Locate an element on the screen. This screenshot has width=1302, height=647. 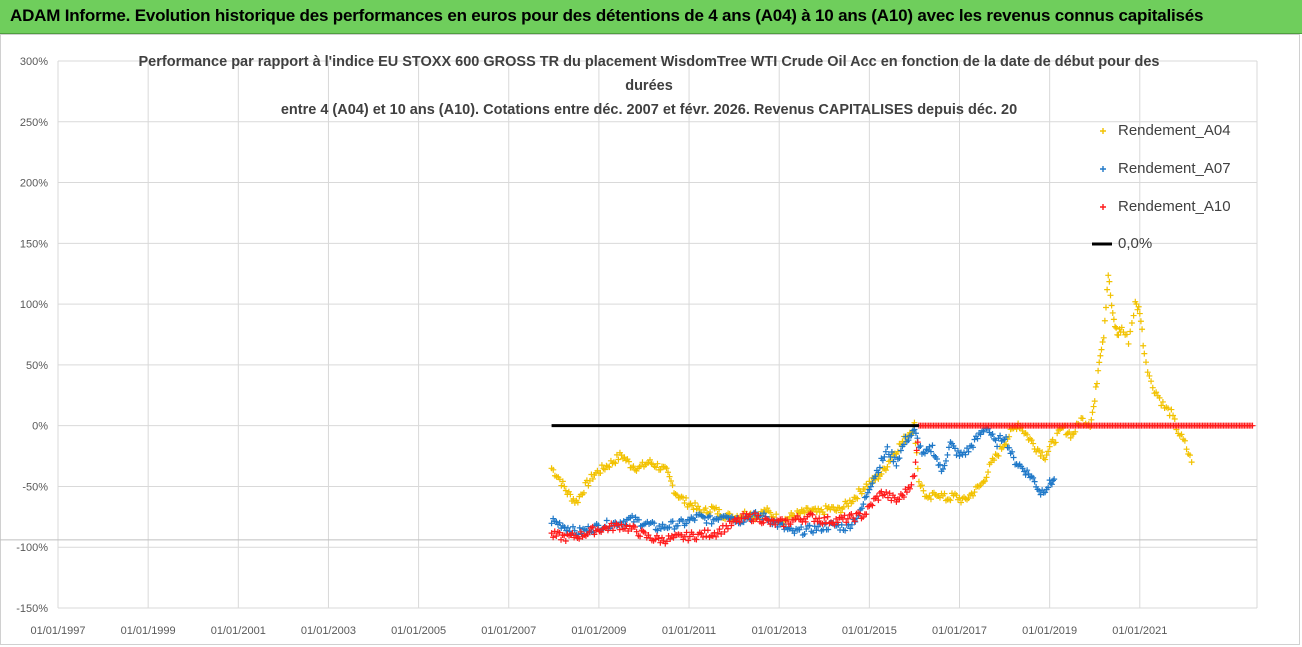
series-a07 is located at coordinates (803, 482).